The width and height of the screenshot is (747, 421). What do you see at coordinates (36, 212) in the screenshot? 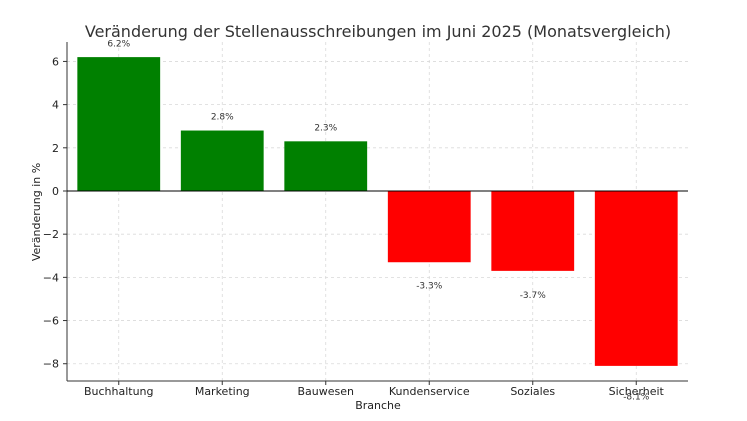
I see `y-axis-label: Veränderung in %` at bounding box center [36, 212].